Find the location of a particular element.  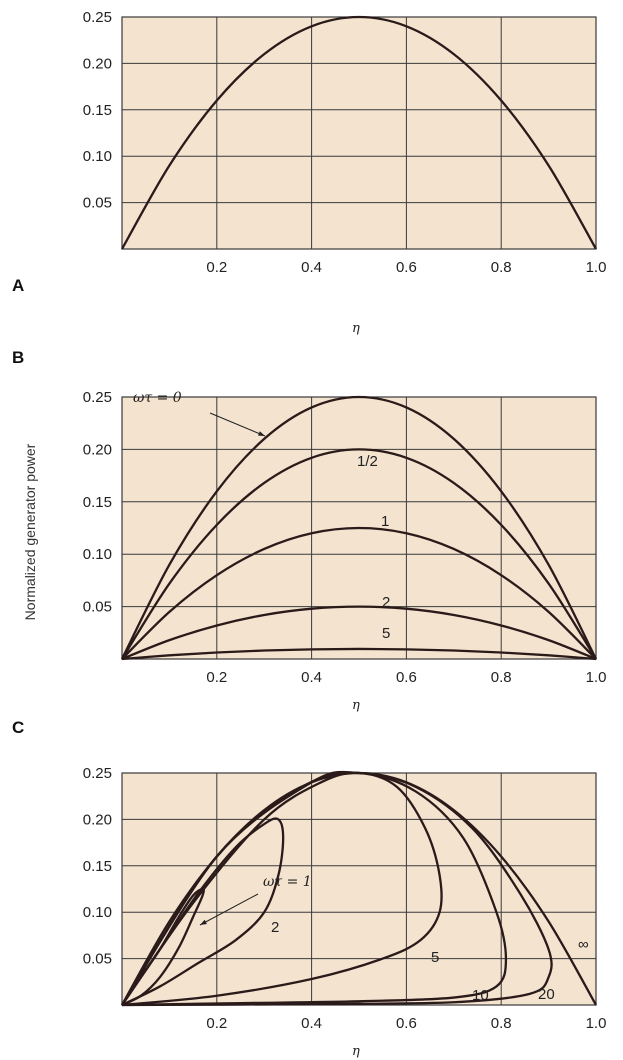

x-axis-label-a: η is located at coordinates (356, 328).